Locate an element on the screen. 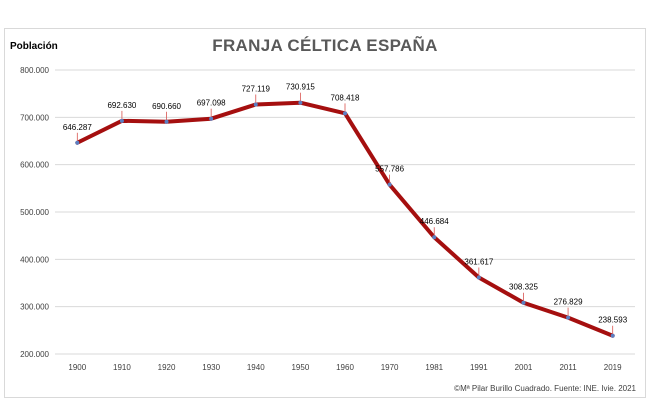 This screenshot has height=400, width=650. data-label: 646.287 is located at coordinates (77, 127).